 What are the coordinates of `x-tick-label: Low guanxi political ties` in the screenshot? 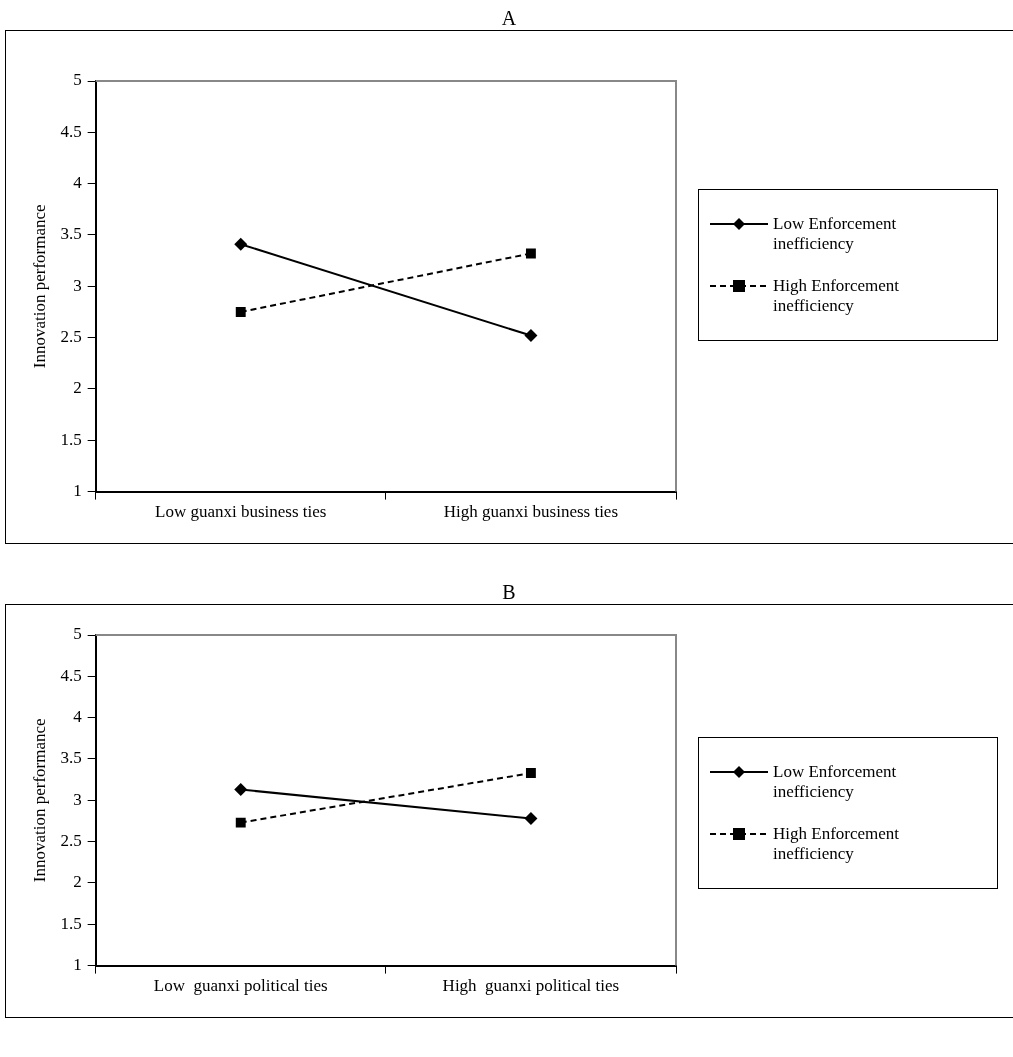 It's located at (240, 986).